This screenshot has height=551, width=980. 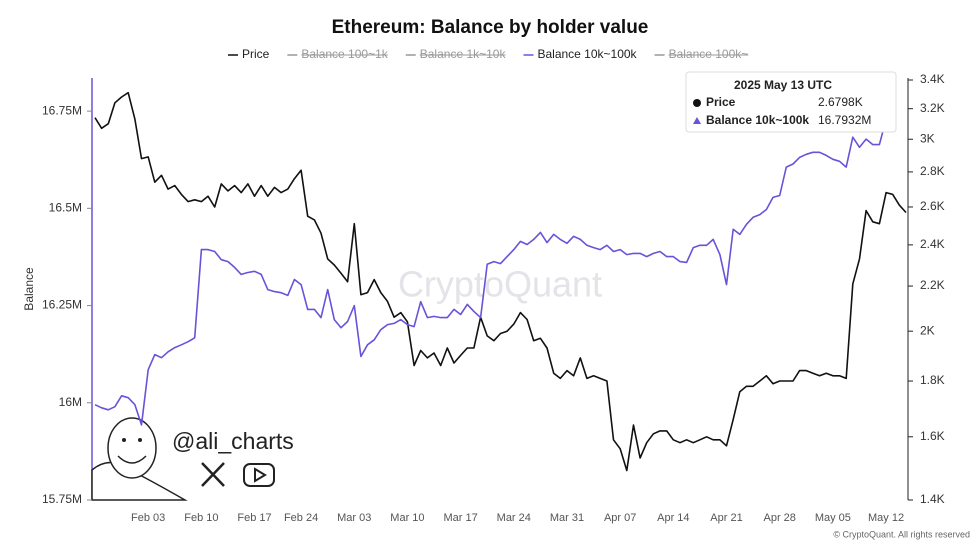 What do you see at coordinates (354, 518) in the screenshot?
I see `x-tick-label: Mar 03` at bounding box center [354, 518].